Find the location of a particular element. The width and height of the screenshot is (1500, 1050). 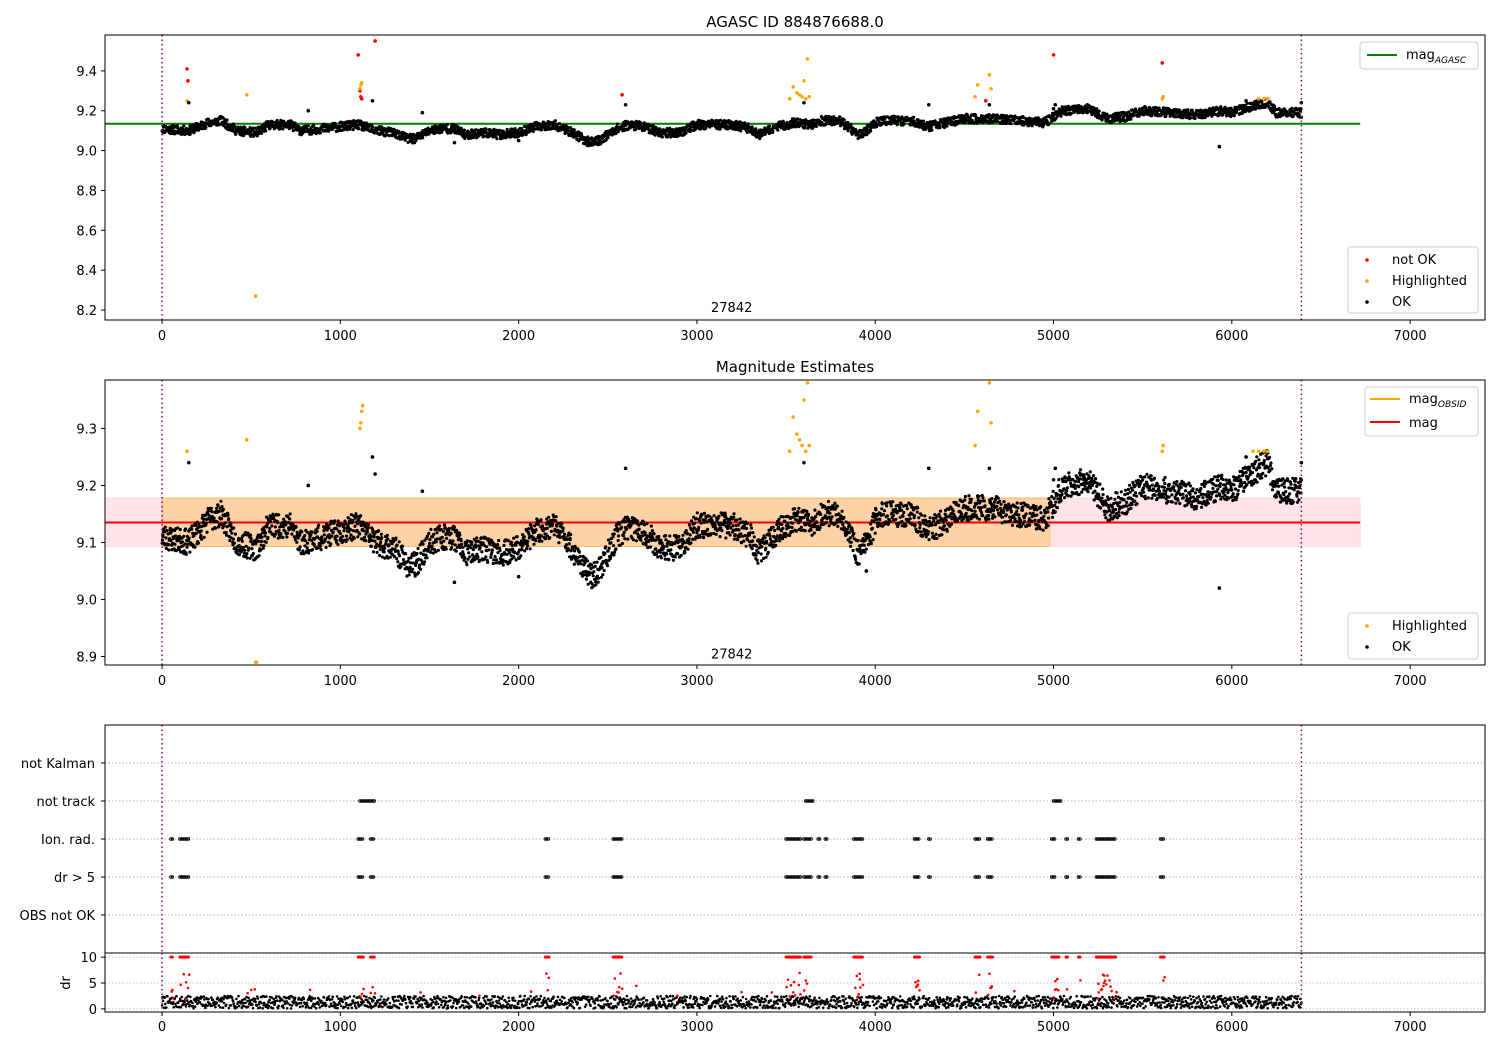

y-tick-label: 9.0 is located at coordinates (86, 152).